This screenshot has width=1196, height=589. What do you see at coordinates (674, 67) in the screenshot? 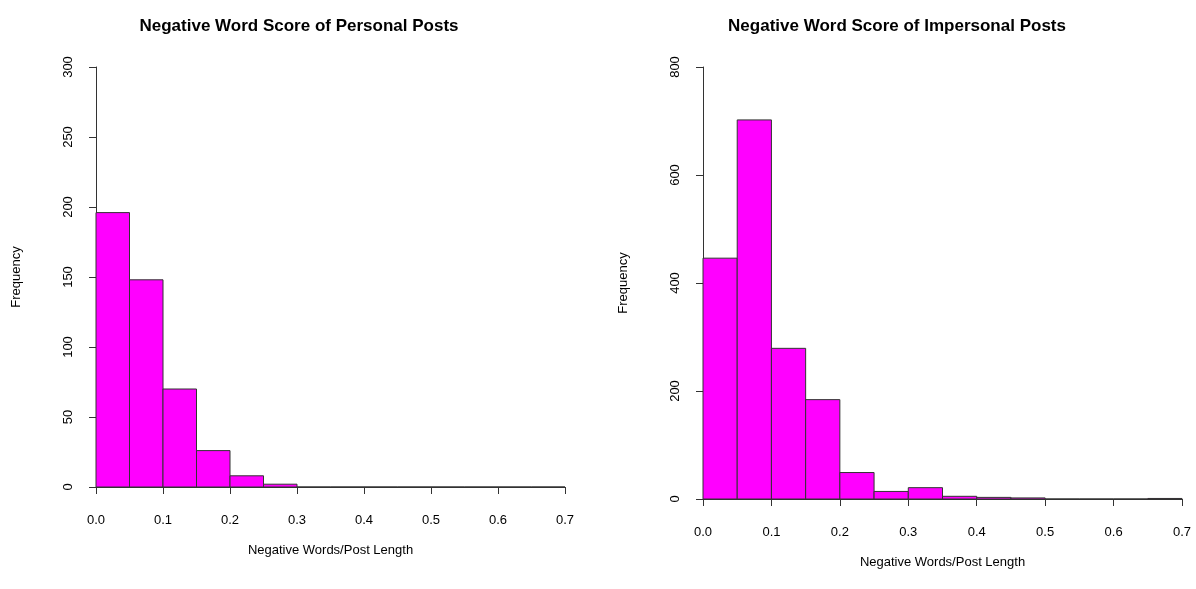
I see `y-tick-label: 800` at bounding box center [674, 67].